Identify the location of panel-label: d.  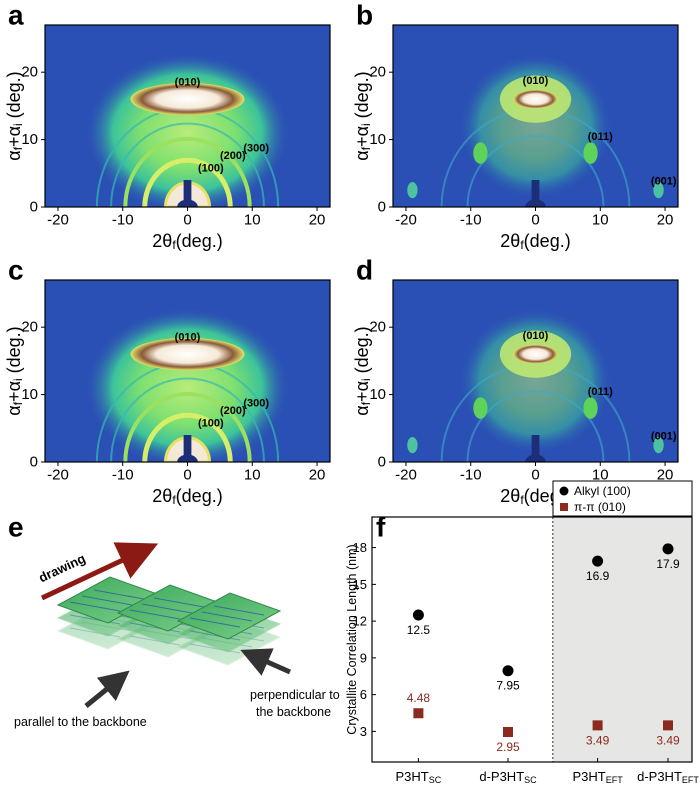
(364, 270).